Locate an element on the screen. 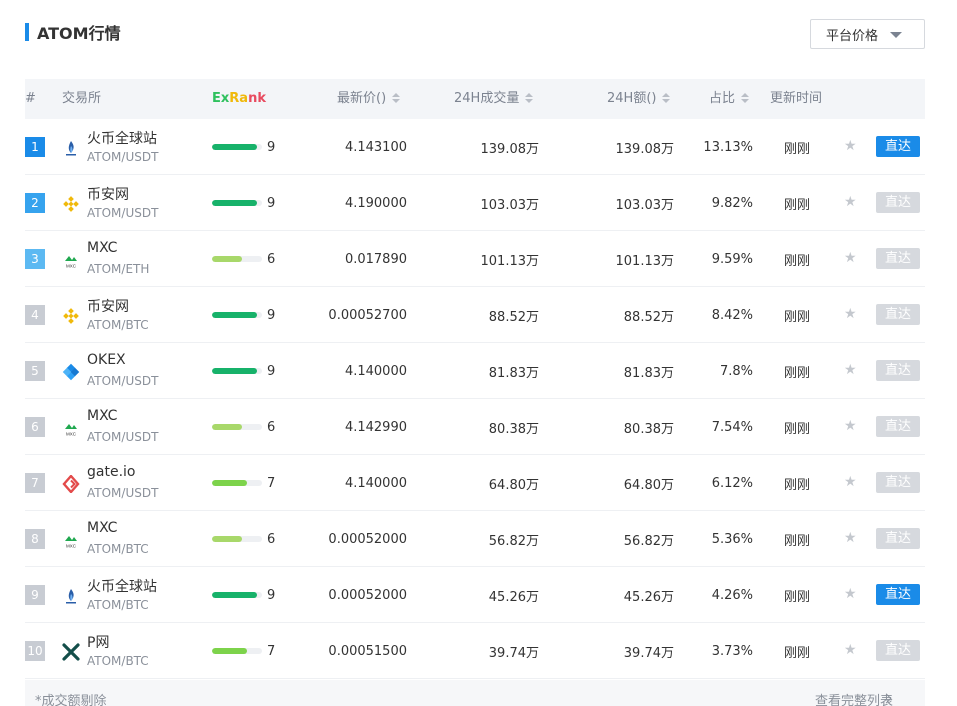  poloniex-icon is located at coordinates (71, 652).